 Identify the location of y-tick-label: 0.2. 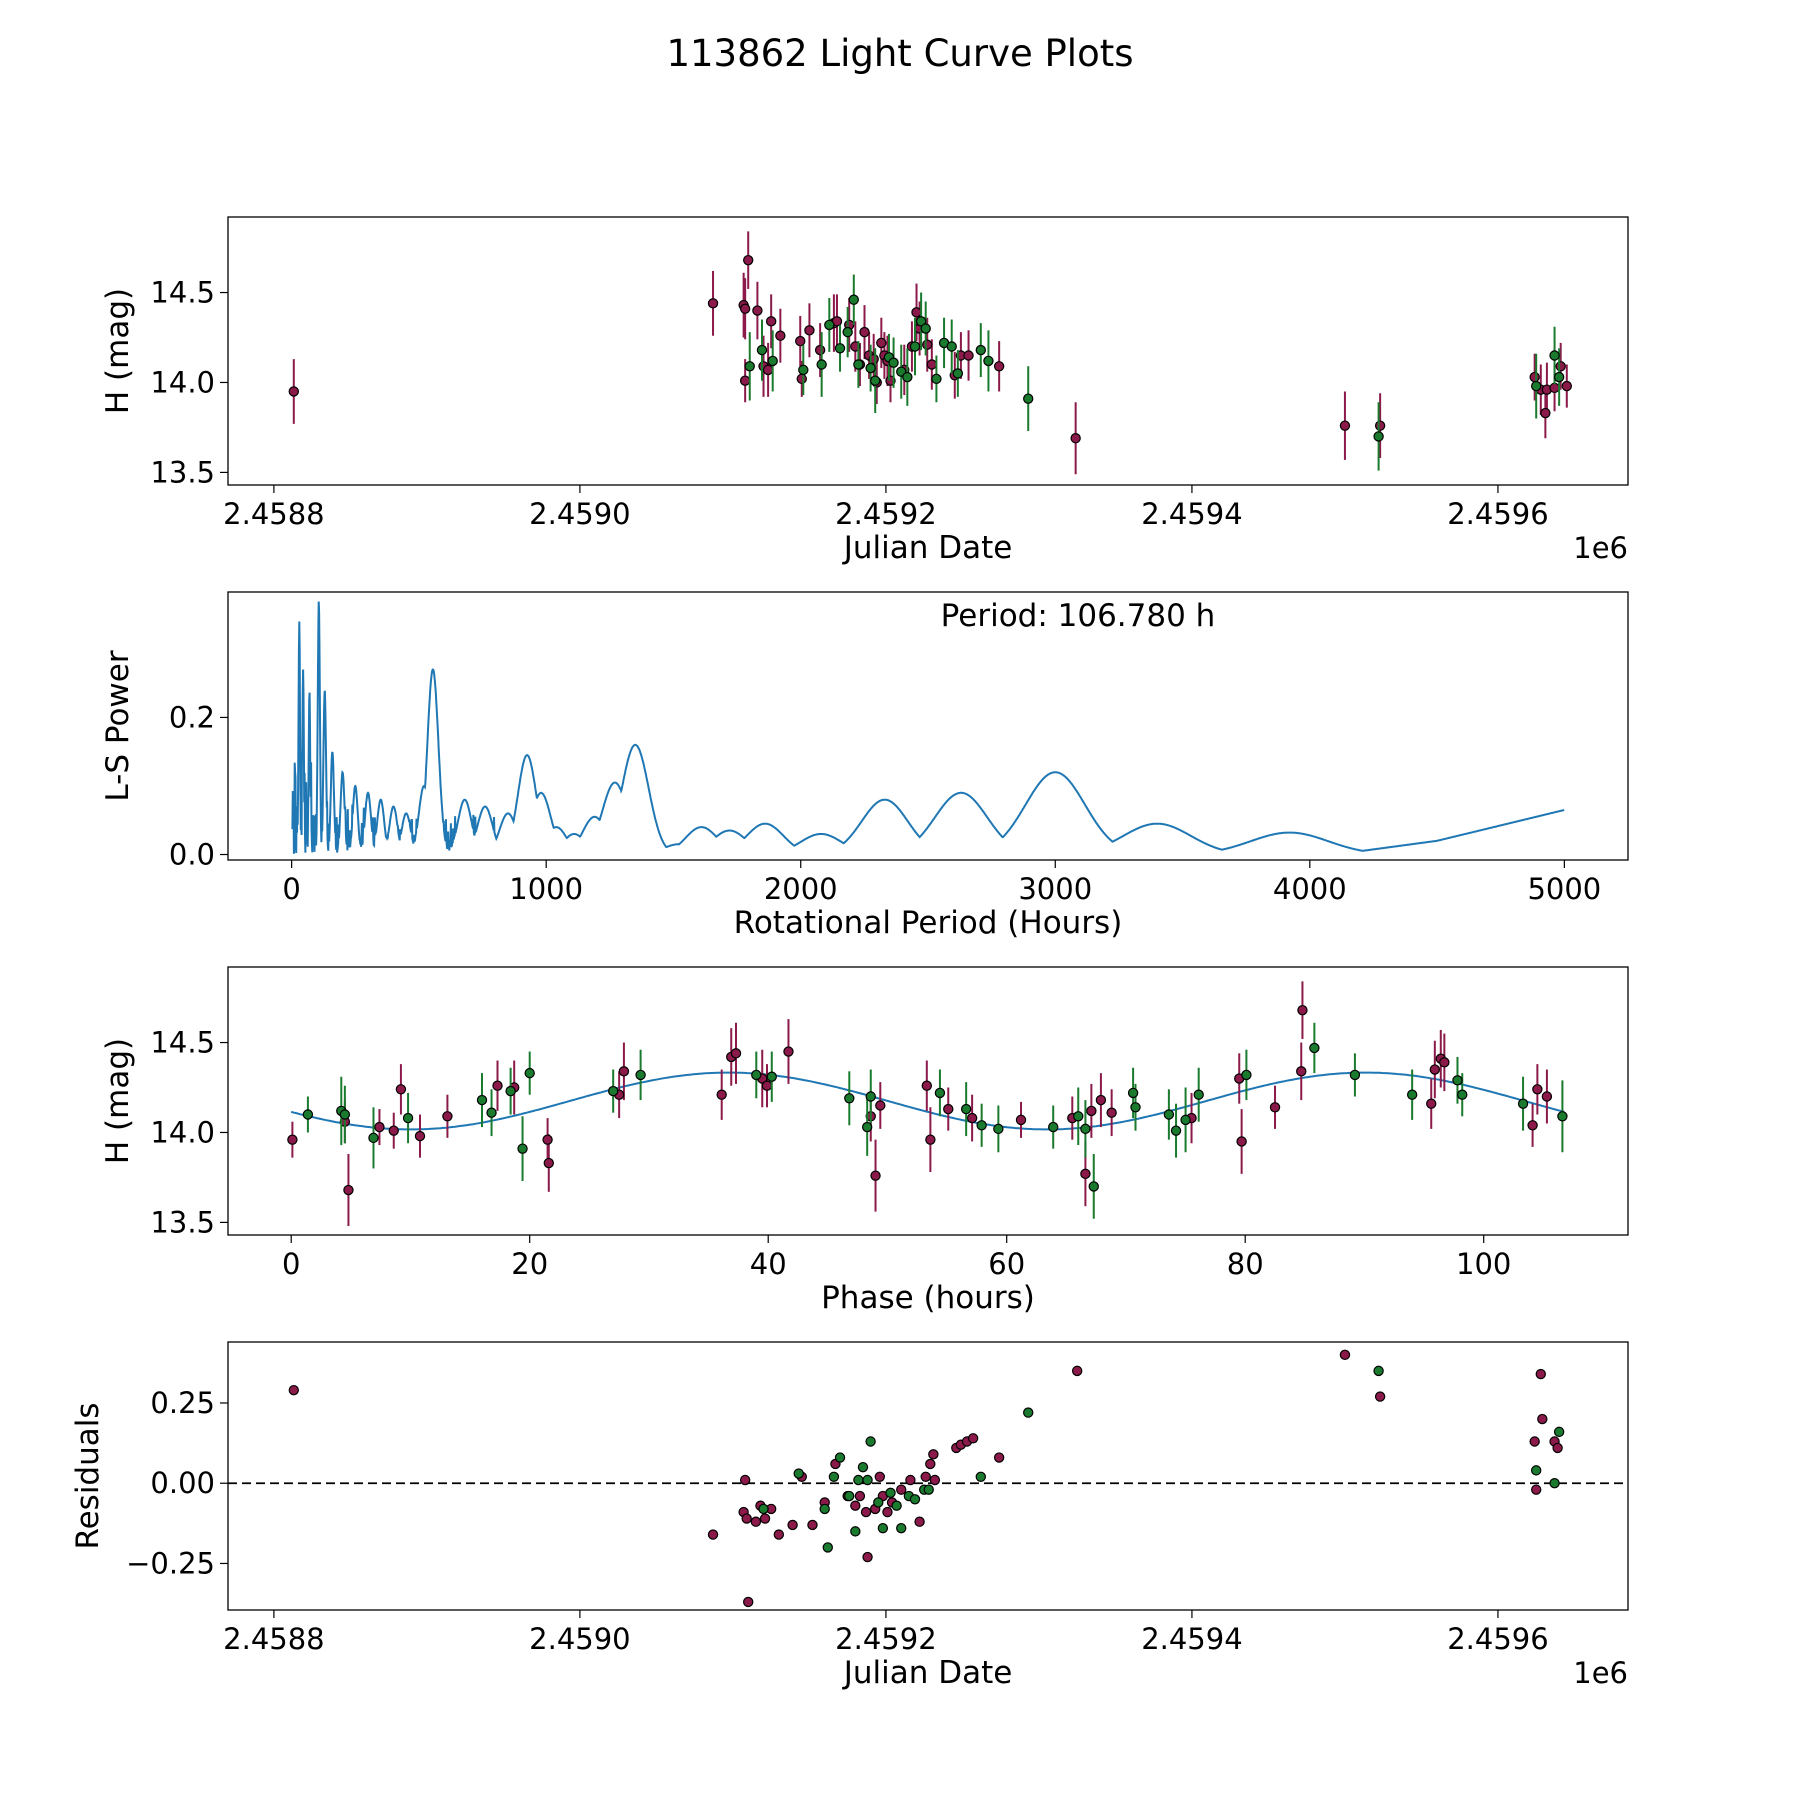
(192, 717).